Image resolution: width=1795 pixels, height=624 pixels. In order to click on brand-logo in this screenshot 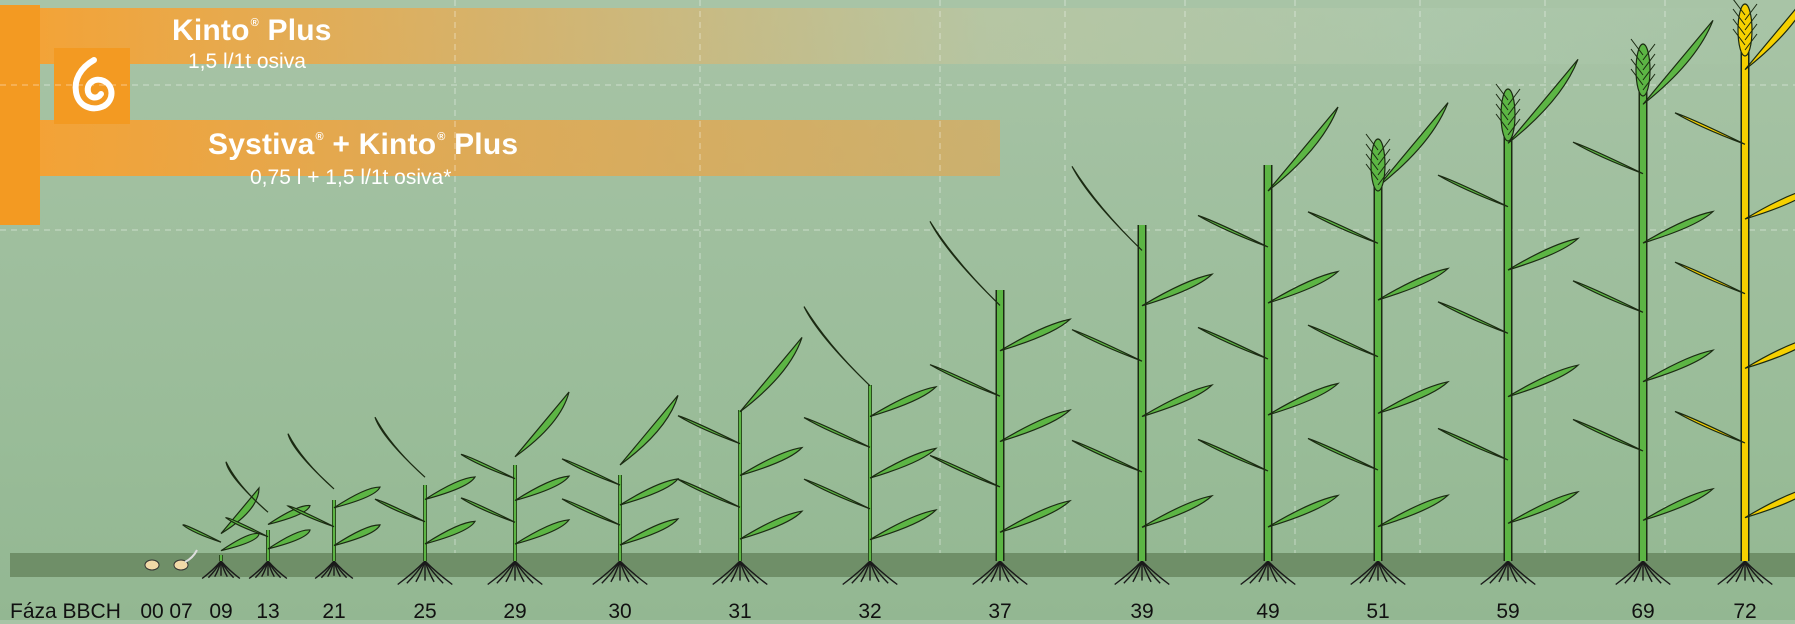, I will do `click(92, 86)`.